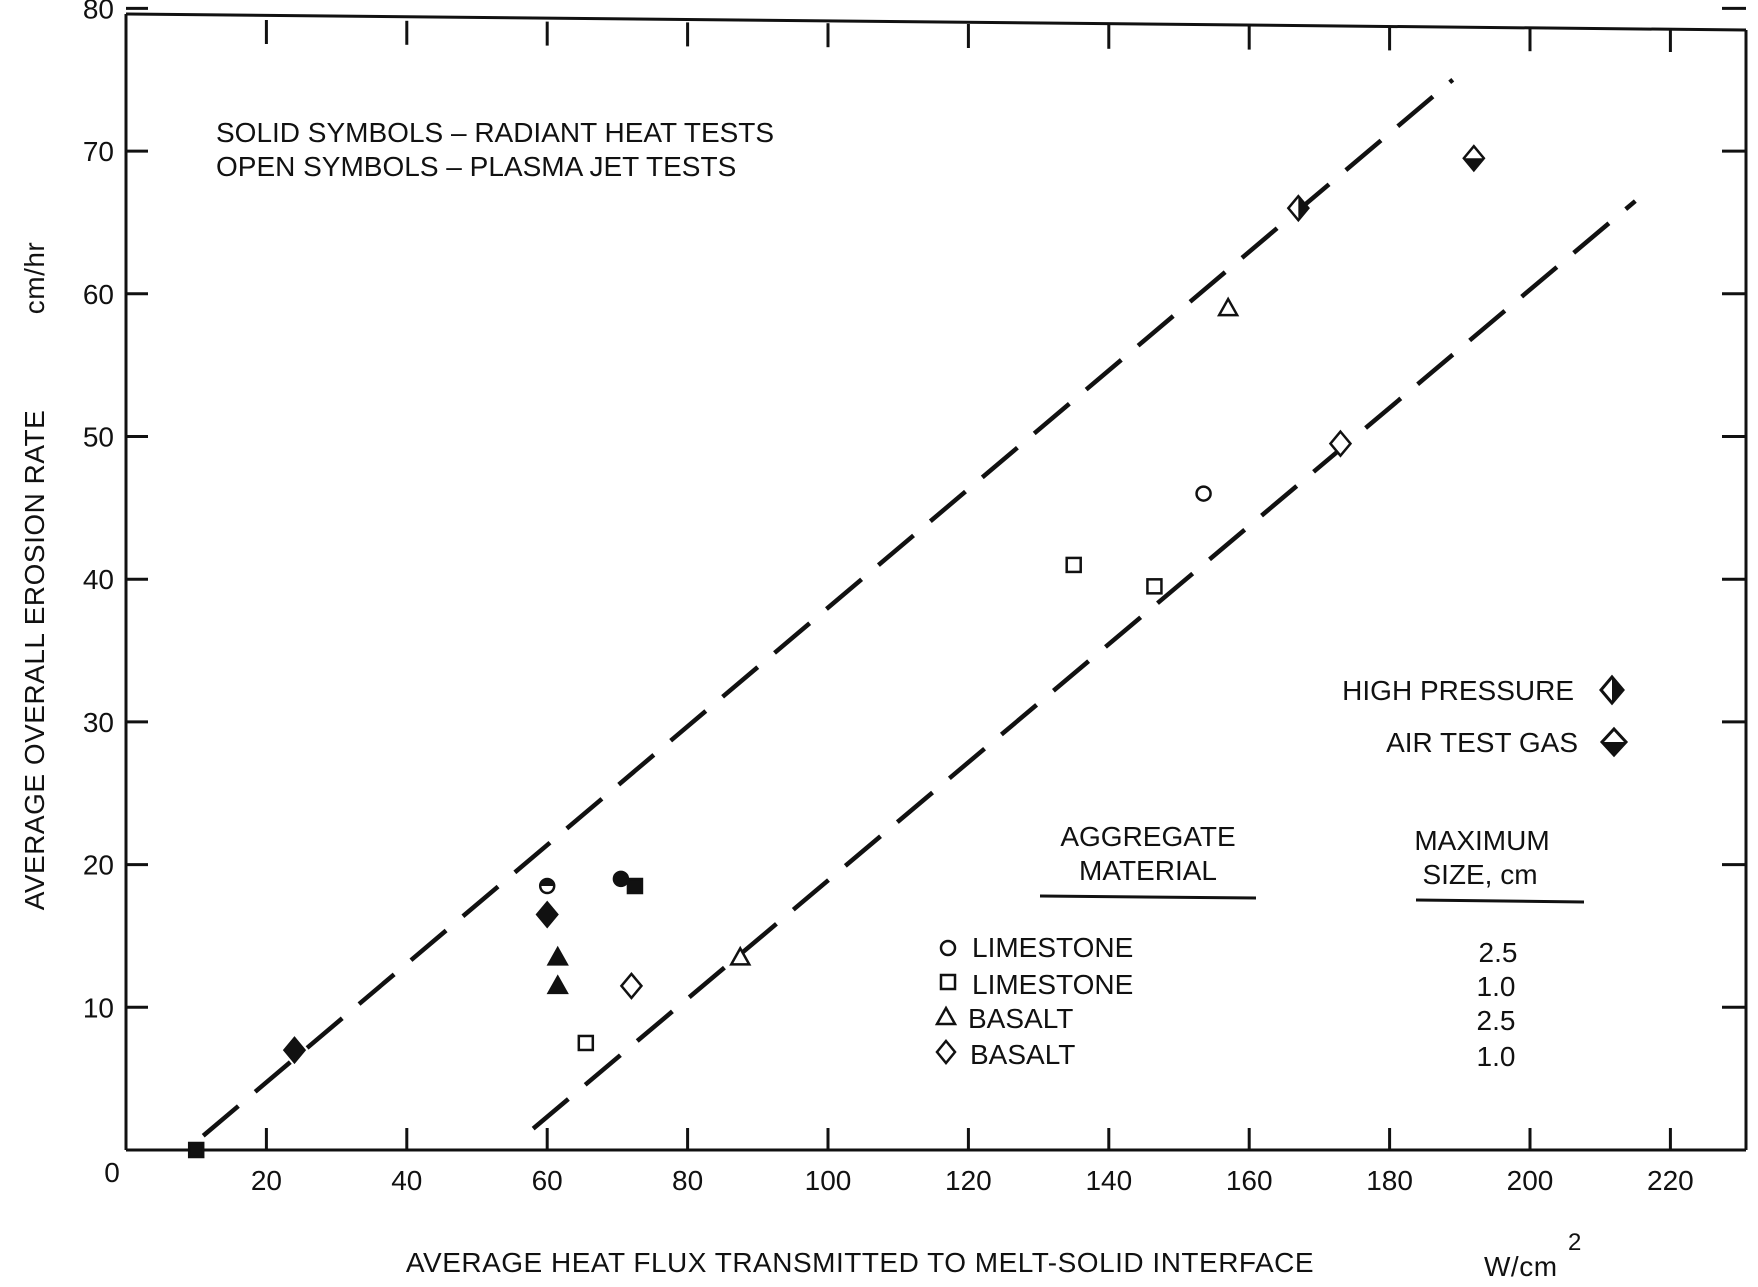 This screenshot has width=1758, height=1287. What do you see at coordinates (34, 278) in the screenshot?
I see `y-axis-unit: cm/hr` at bounding box center [34, 278].